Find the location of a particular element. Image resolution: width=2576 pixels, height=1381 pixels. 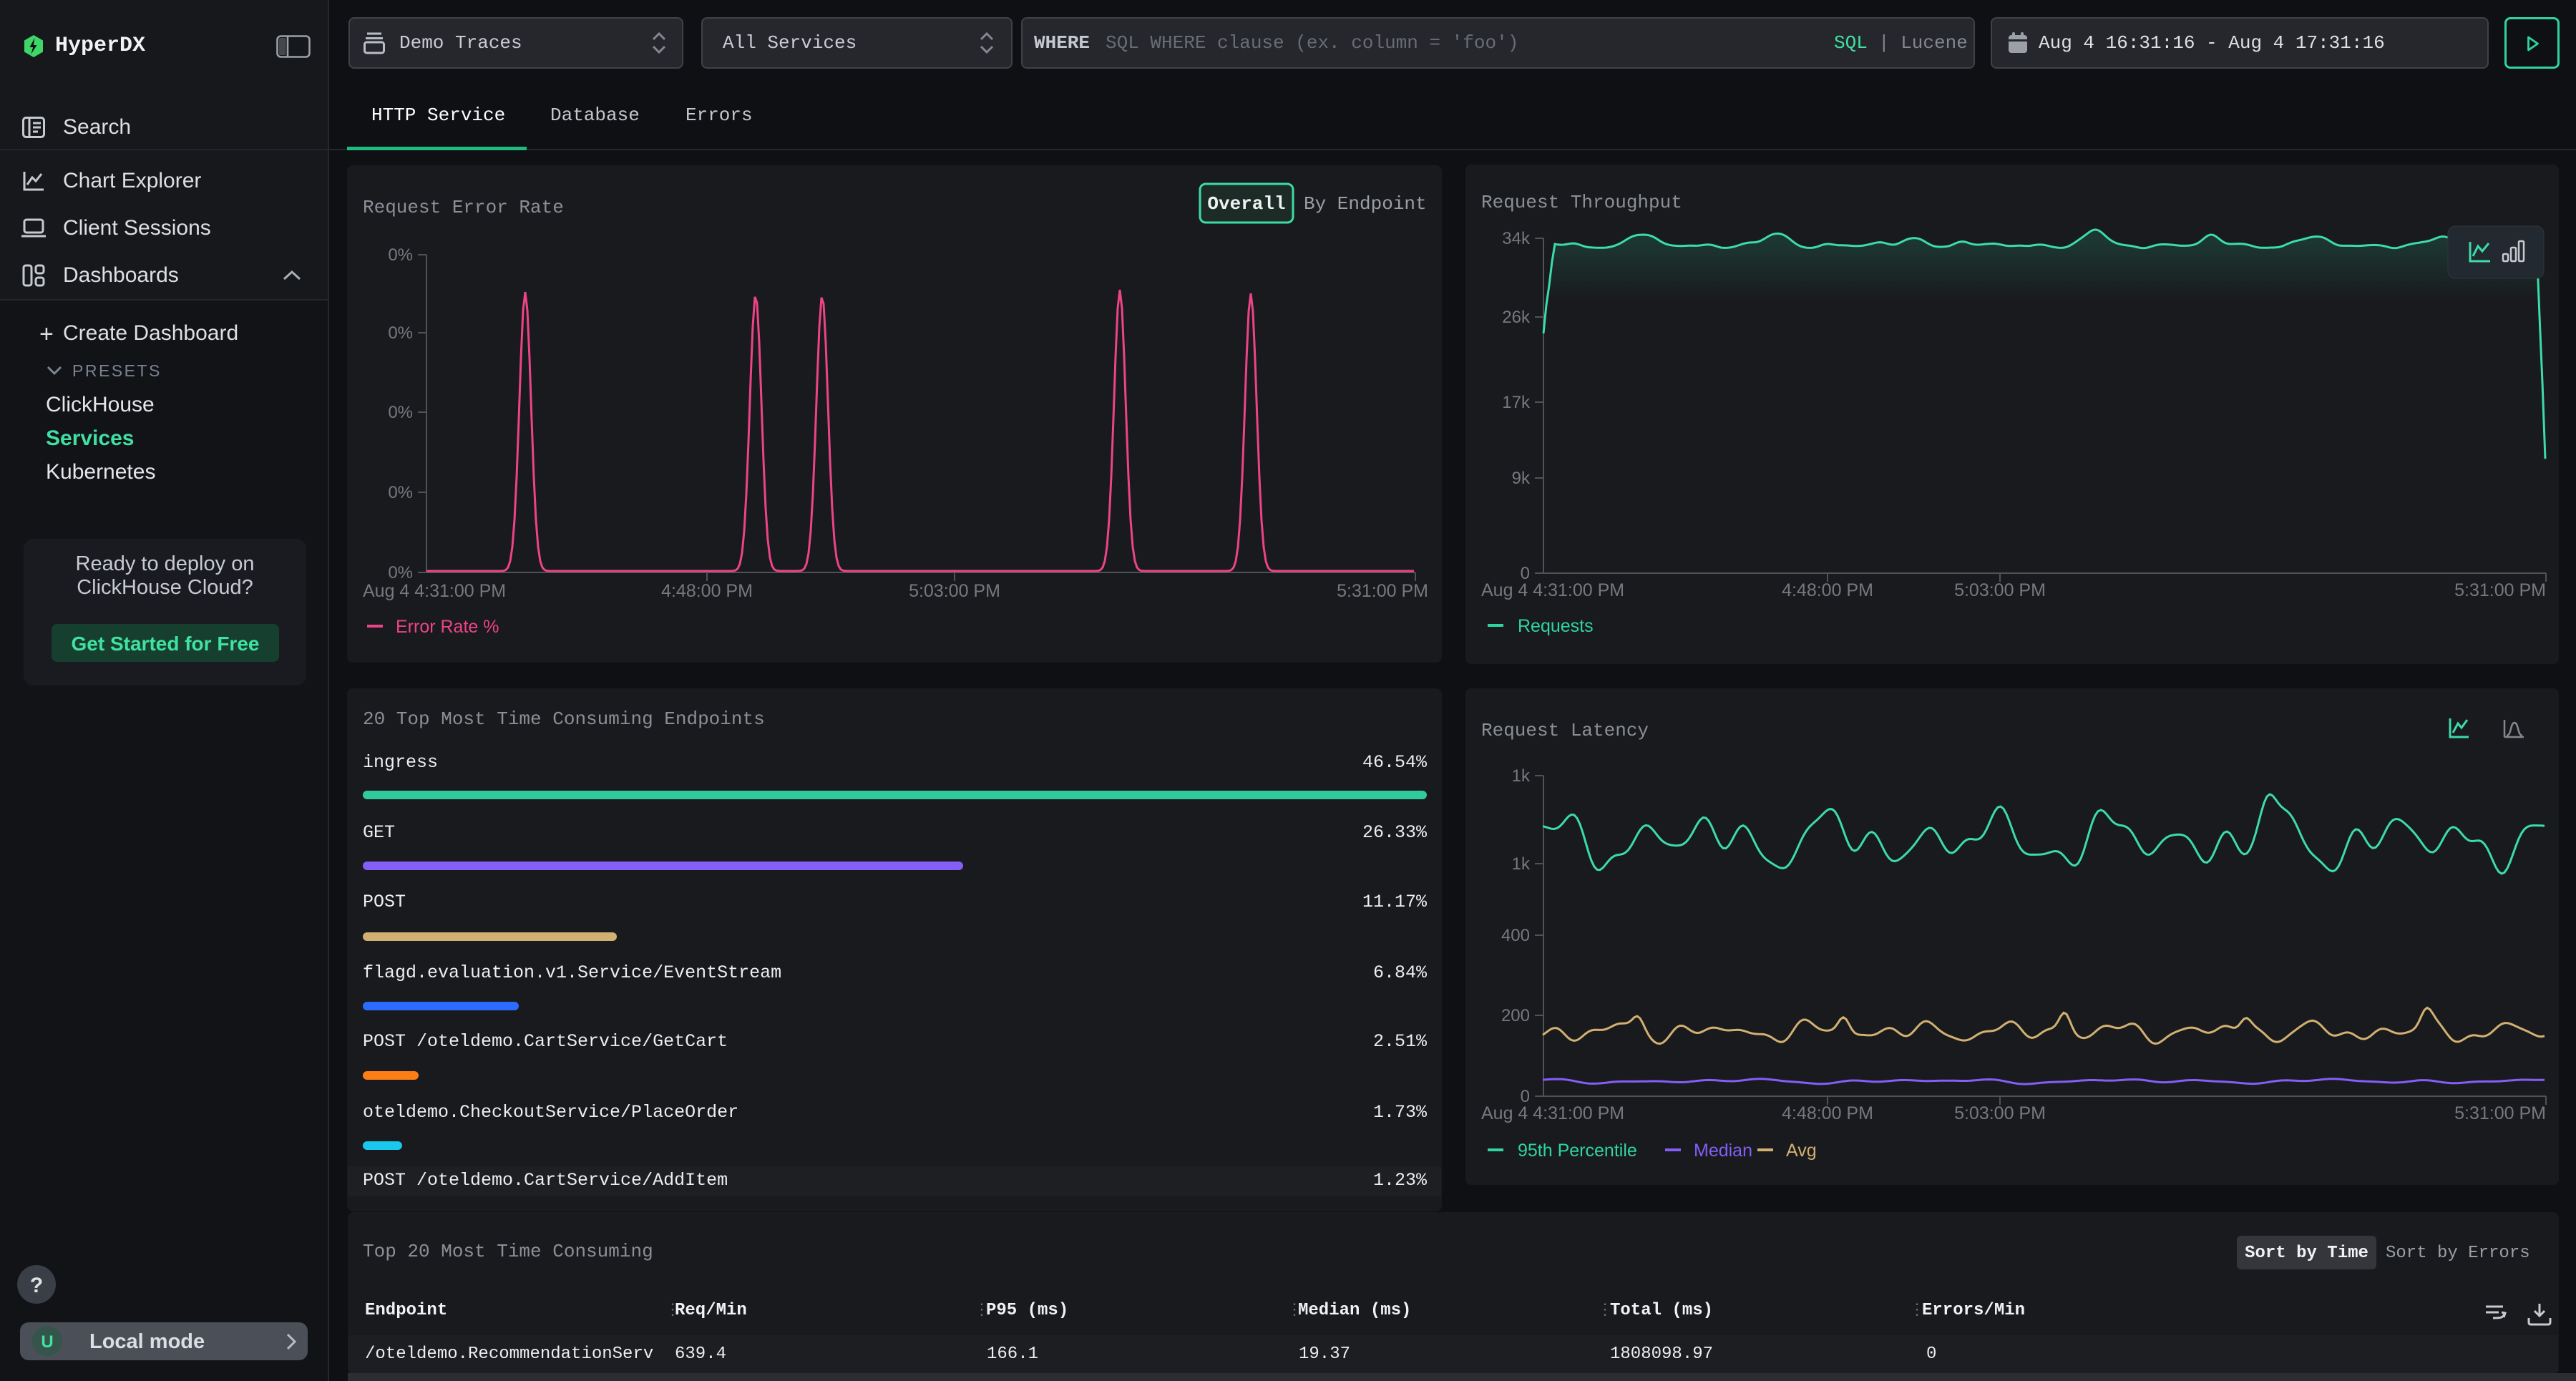

svg-text: 400 is located at coordinates (1515, 935).